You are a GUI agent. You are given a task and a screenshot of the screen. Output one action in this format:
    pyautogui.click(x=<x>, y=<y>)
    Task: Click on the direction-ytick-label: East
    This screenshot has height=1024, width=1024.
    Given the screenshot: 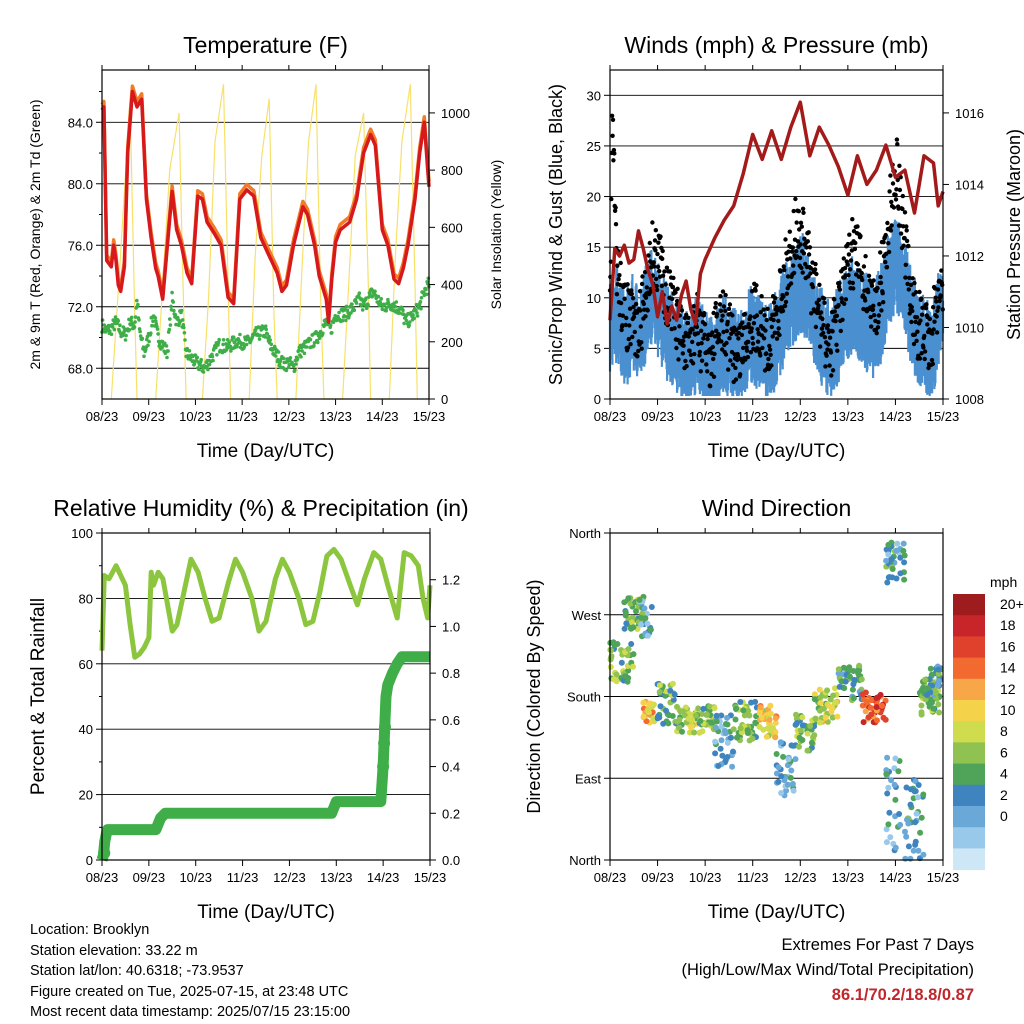 What is the action you would take?
    pyautogui.click(x=588, y=778)
    